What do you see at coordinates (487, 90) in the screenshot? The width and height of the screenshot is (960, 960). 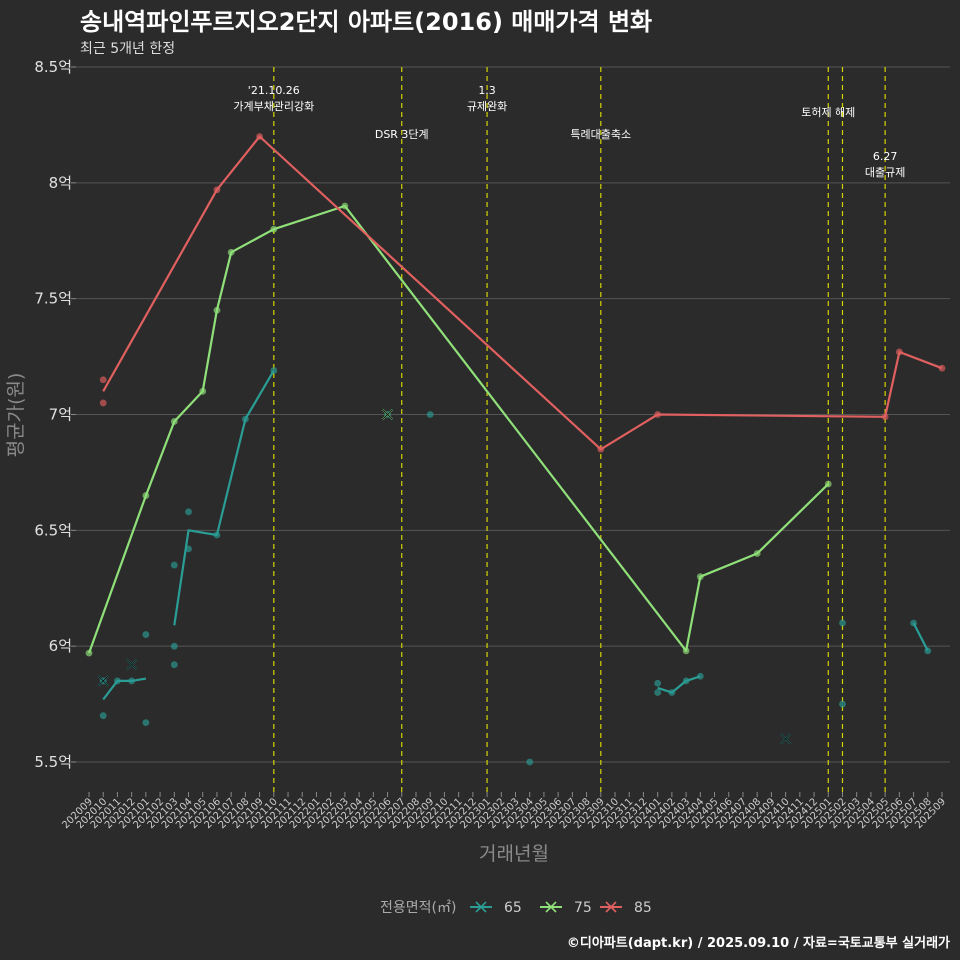 I see `event-label: 1.3` at bounding box center [487, 90].